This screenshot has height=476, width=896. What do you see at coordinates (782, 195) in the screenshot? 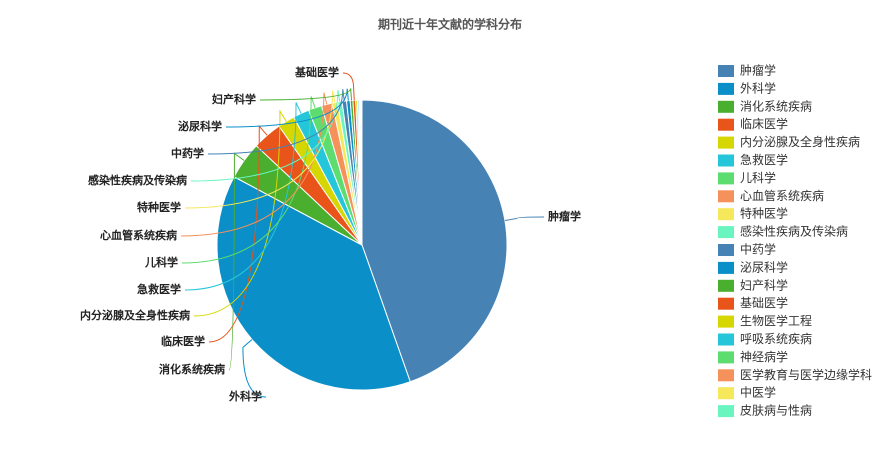
I see `legend-label: 心血管系统疾病` at bounding box center [782, 195].